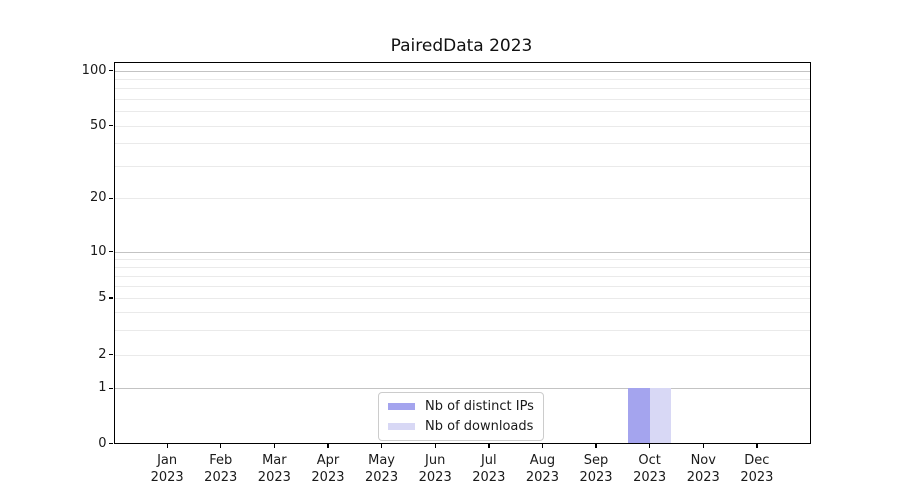 This screenshot has height=500, width=900. I want to click on x-tick-label-month: Oct, so click(649, 460).